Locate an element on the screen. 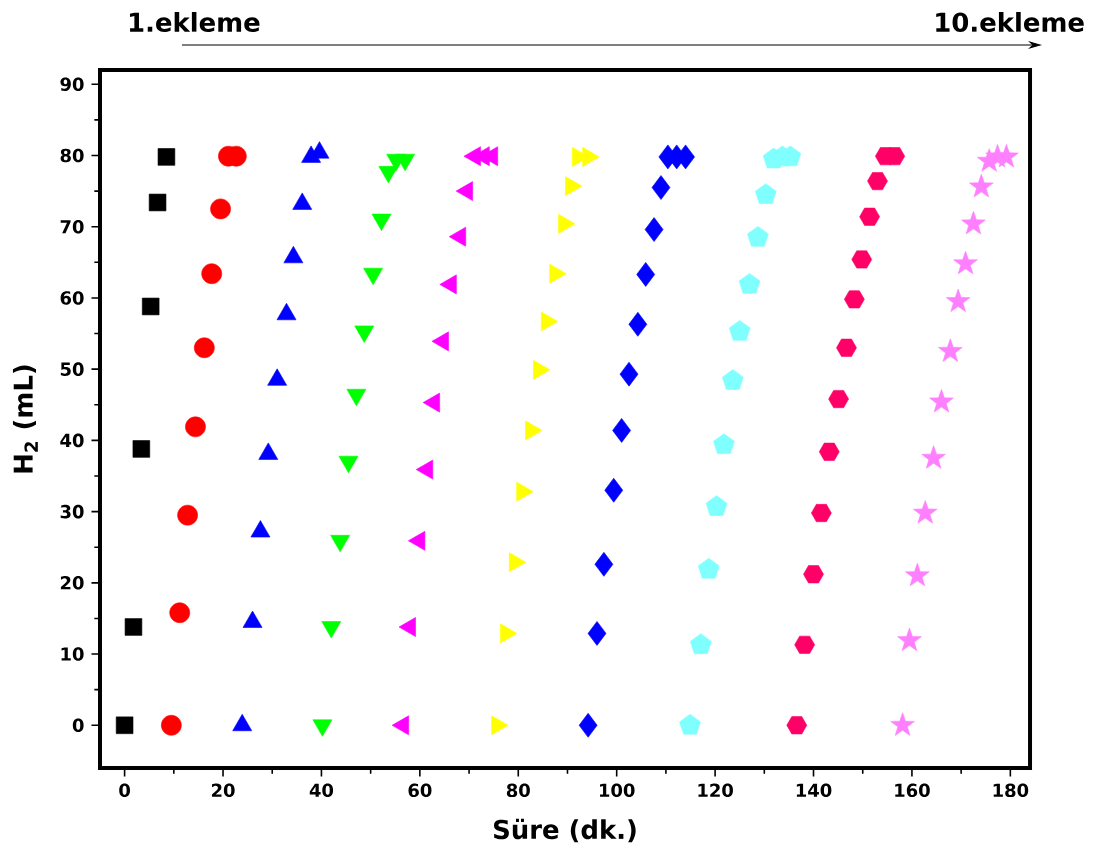 This screenshot has height=864, width=1102. y-tick-label: 50 is located at coordinates (72, 369).